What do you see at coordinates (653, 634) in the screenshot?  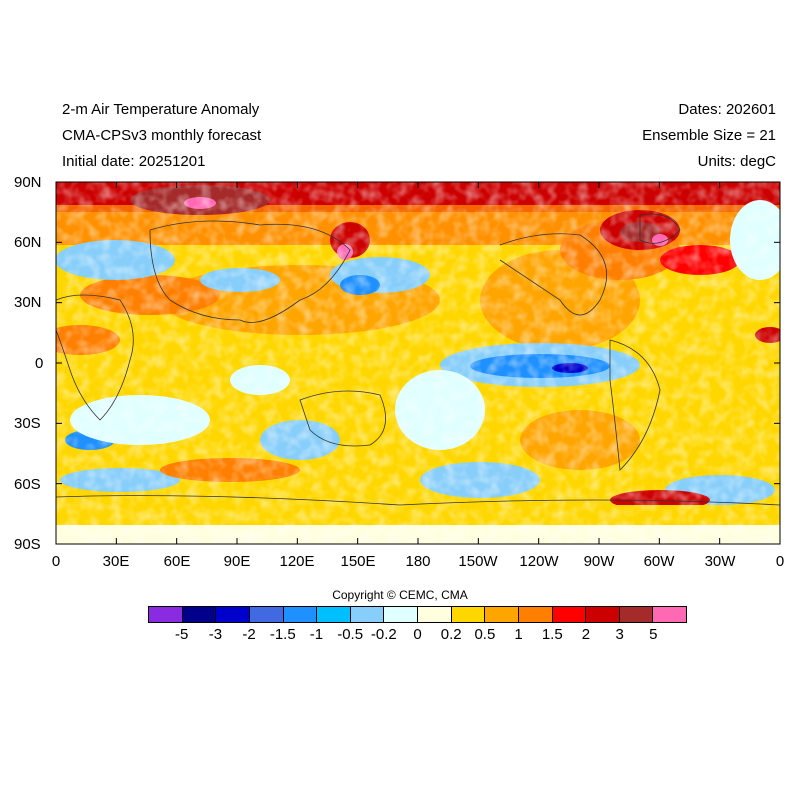 I see `colorbar-label: 5` at bounding box center [653, 634].